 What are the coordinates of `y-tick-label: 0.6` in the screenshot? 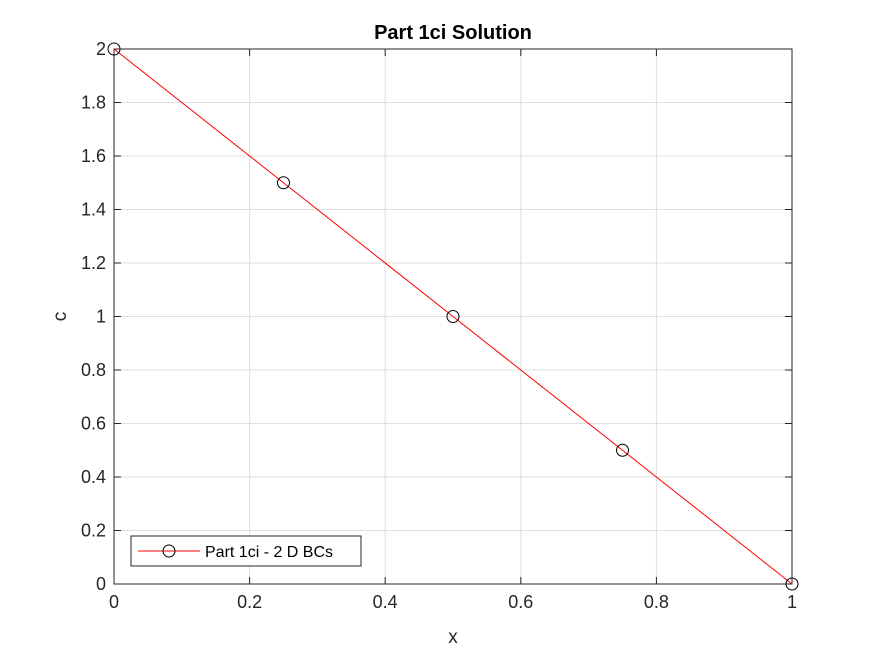 It's located at (93, 424).